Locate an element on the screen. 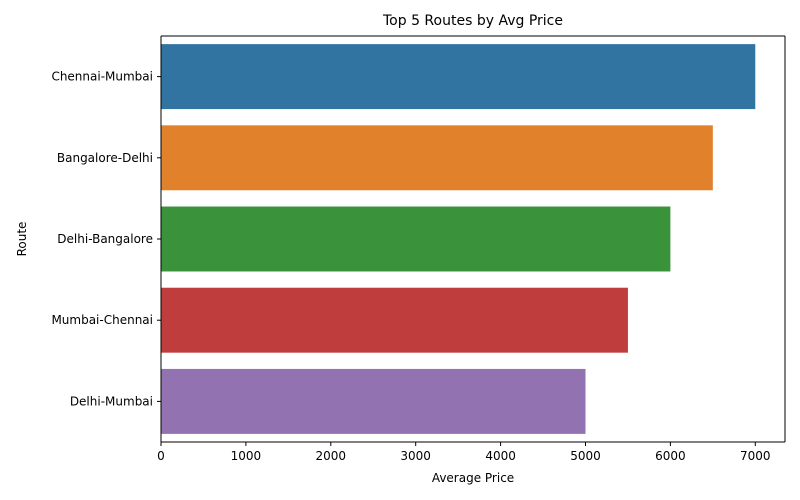 The height and width of the screenshot is (500, 800). y-tick-label: Chennai-Mumbai is located at coordinates (102, 77).